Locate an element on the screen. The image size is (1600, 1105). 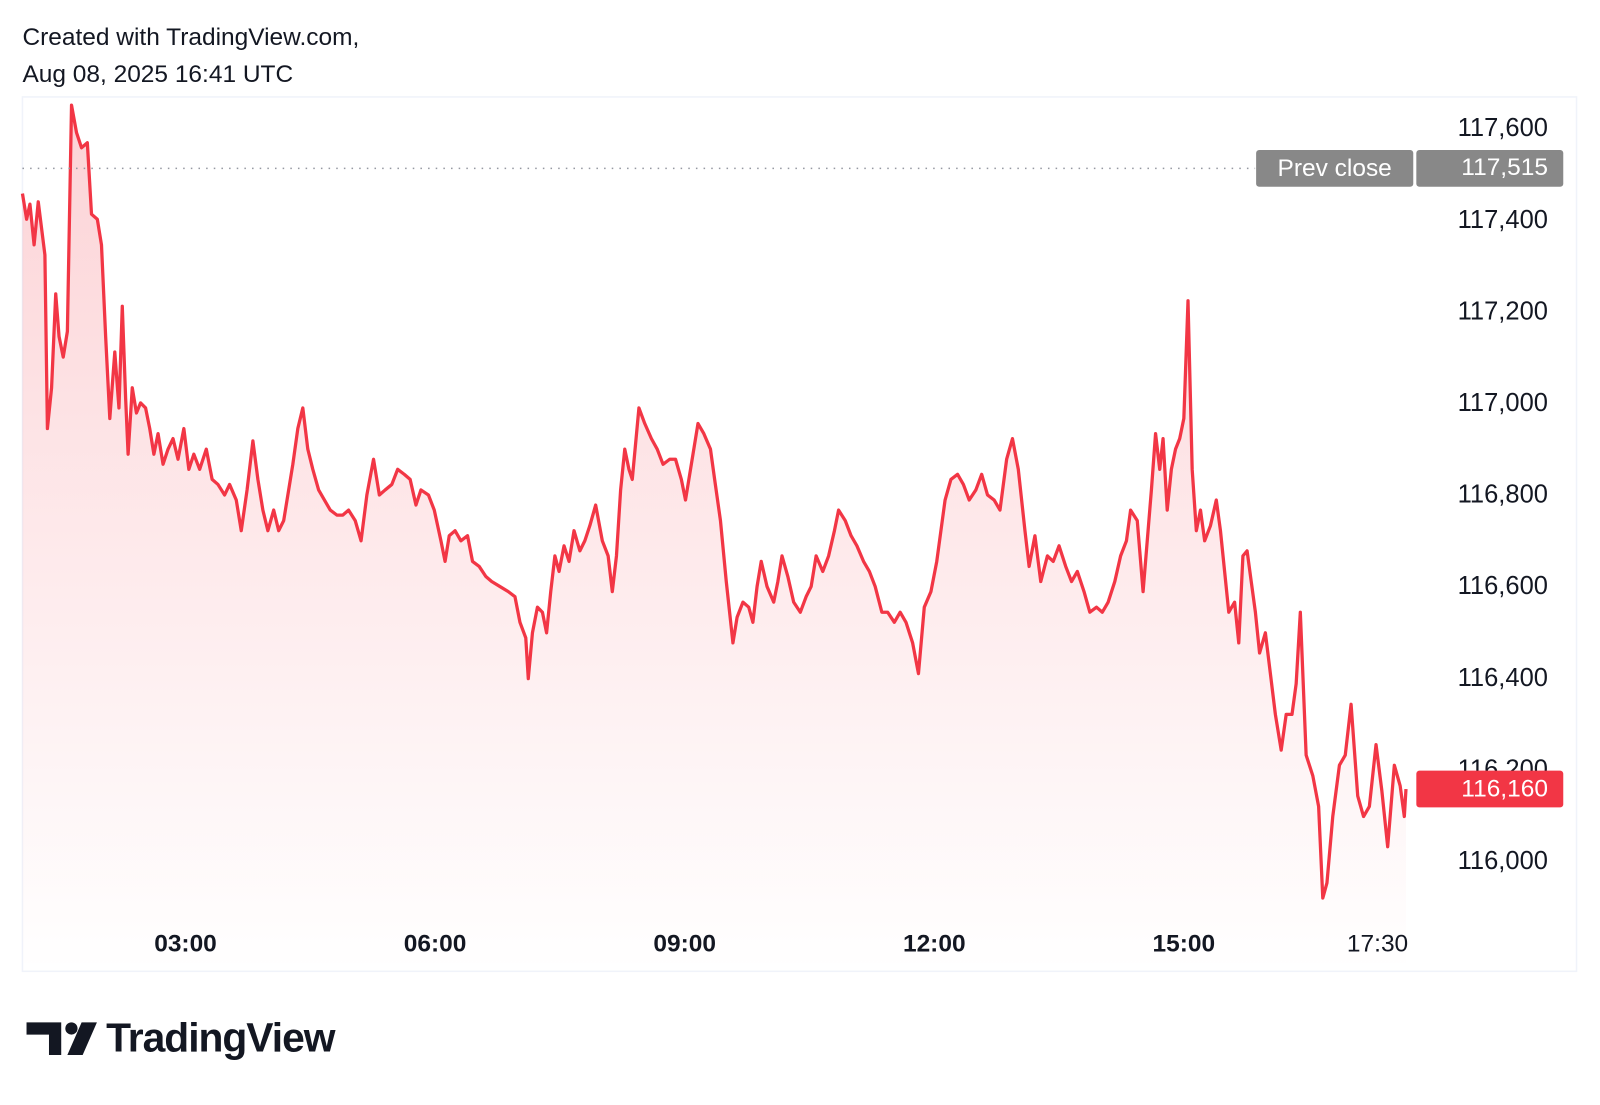
prev-close-value-tag is located at coordinates (1490, 168).